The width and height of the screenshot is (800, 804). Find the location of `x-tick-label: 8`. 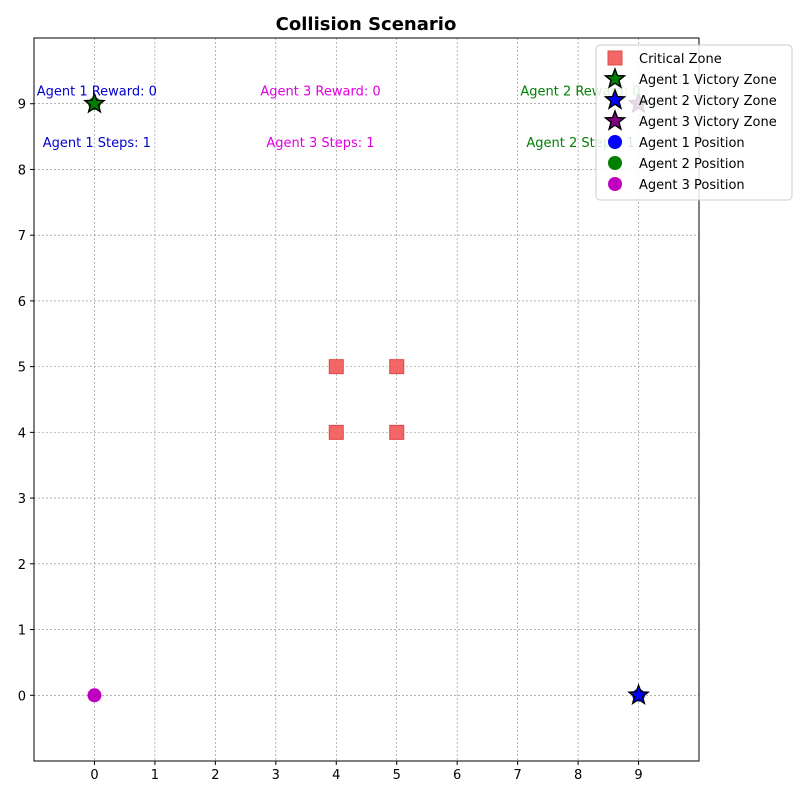

x-tick-label: 8 is located at coordinates (578, 775).